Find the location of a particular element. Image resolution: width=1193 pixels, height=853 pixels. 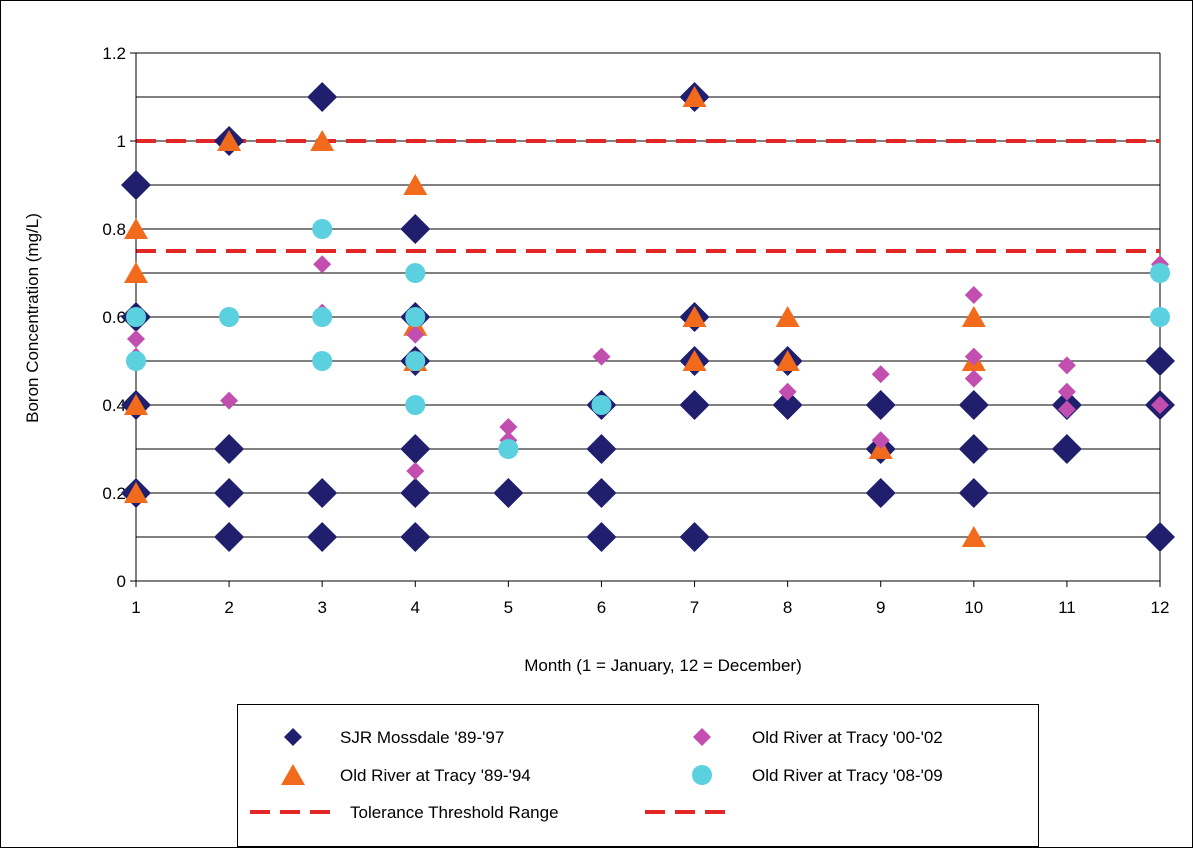

legend-box is located at coordinates (638, 775).